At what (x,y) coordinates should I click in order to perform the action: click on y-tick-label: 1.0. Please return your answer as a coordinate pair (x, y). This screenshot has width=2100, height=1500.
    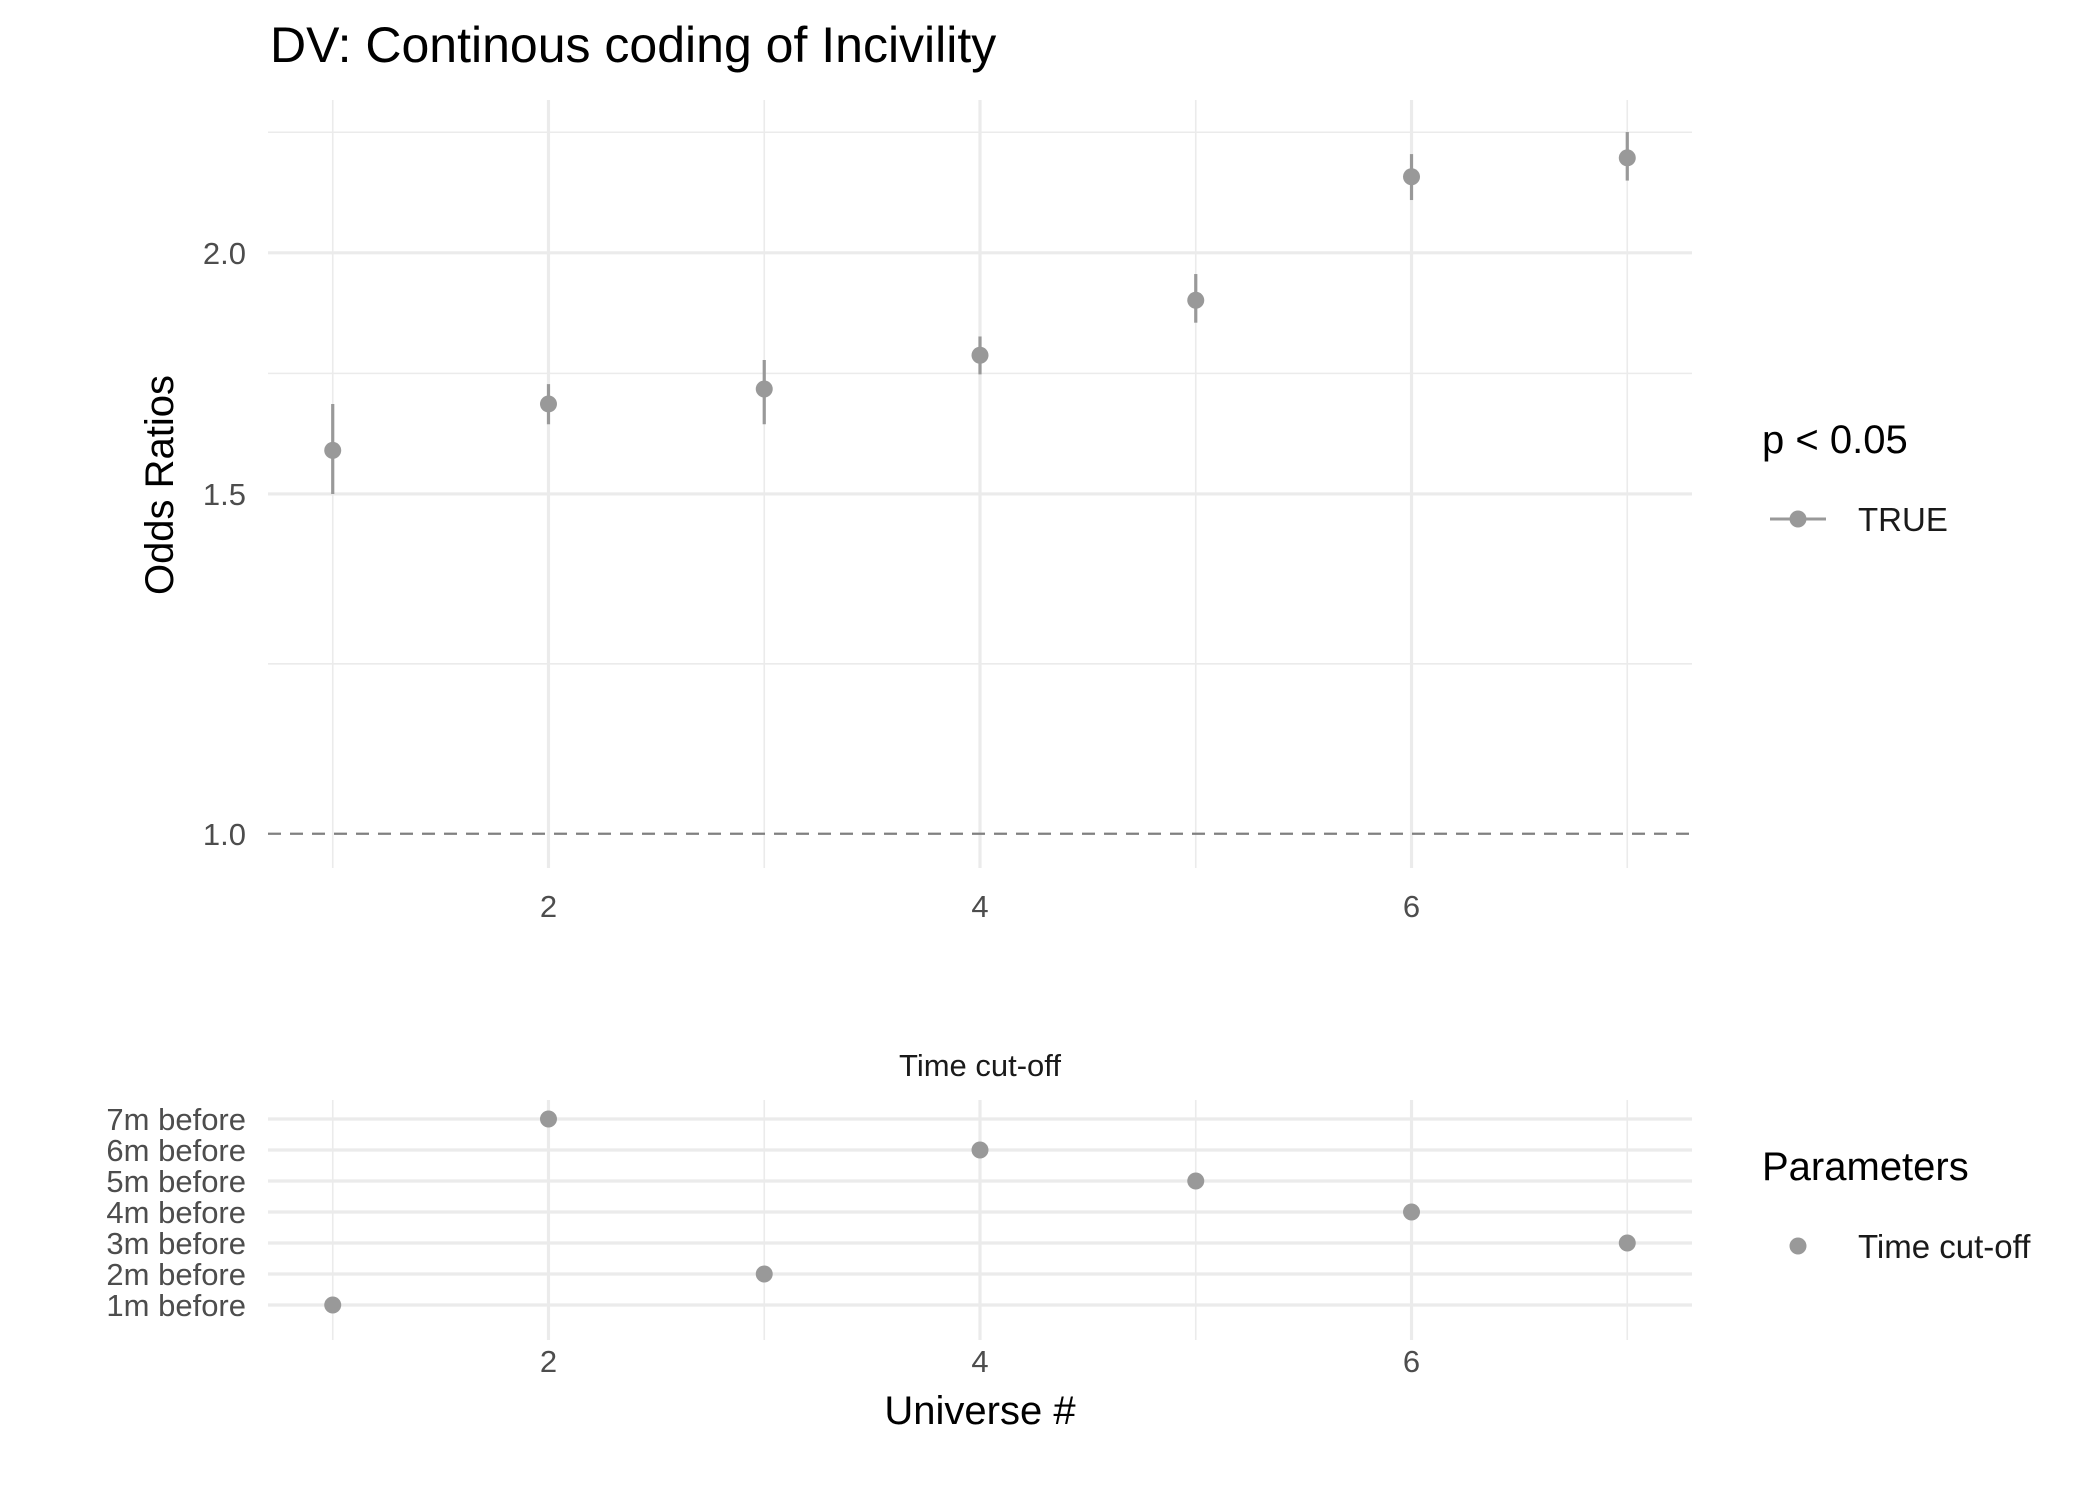
    Looking at the image, I should click on (224, 834).